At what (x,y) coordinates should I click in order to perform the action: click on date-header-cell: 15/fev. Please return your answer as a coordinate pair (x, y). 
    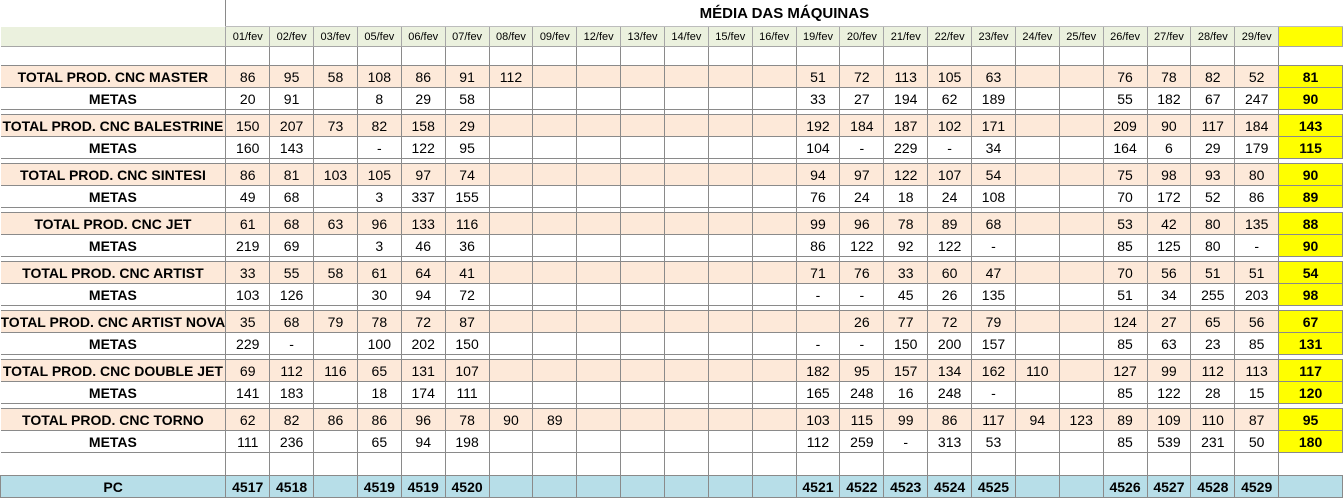
    Looking at the image, I should click on (730, 36).